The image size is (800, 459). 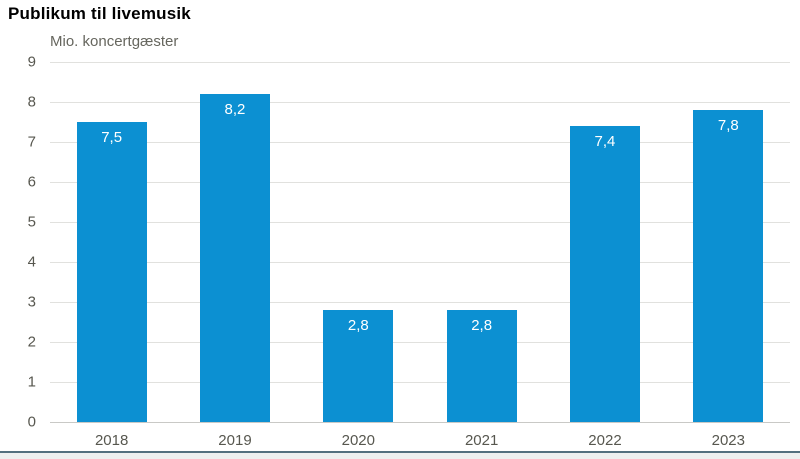 What do you see at coordinates (31, 302) in the screenshot?
I see `y-tick-label: 3` at bounding box center [31, 302].